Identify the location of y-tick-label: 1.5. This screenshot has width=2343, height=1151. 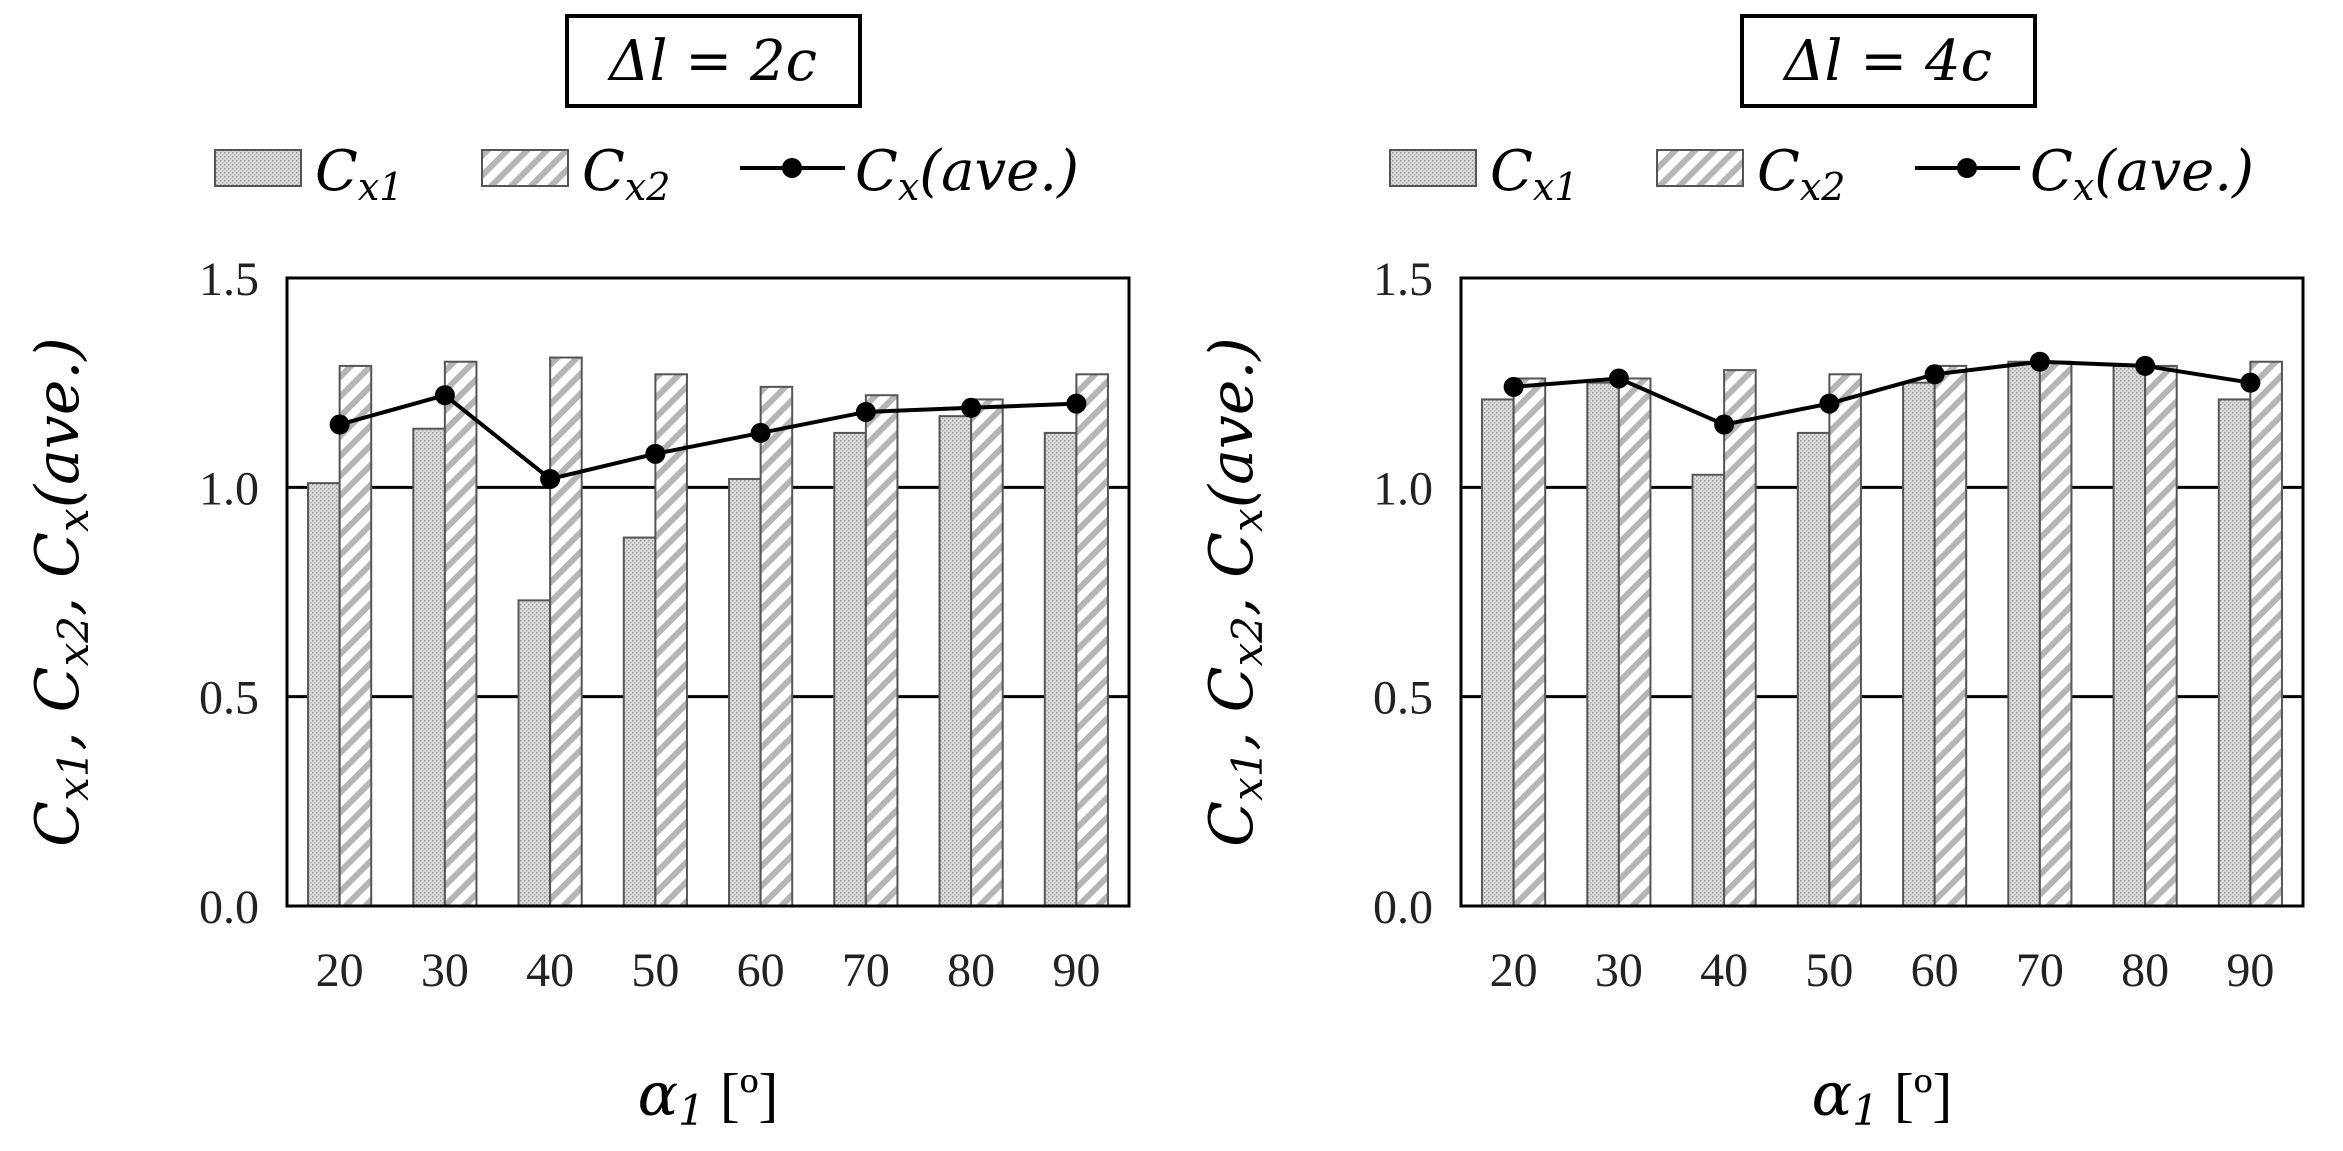
(1403, 279).